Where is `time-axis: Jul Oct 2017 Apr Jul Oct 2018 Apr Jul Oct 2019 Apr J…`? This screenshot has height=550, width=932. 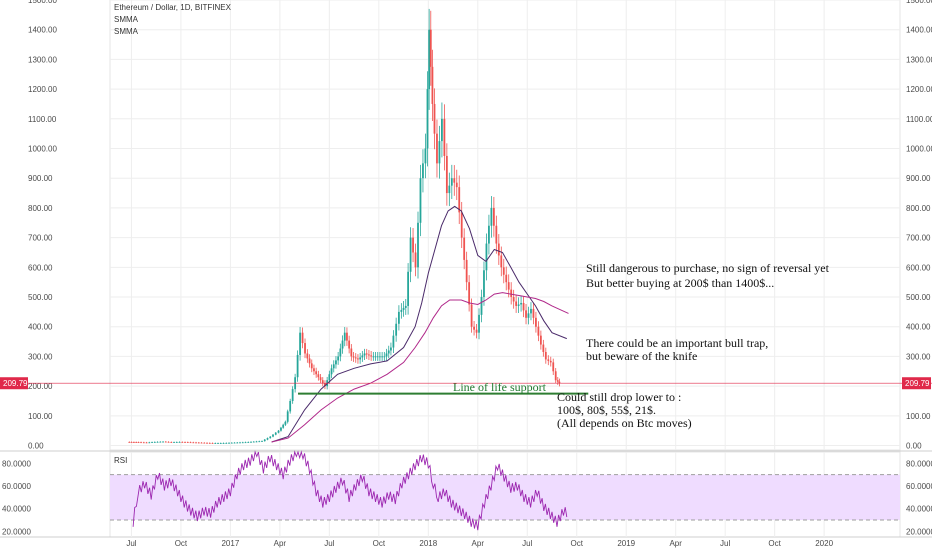 time-axis: Jul Oct 2017 Apr Jul Oct 2018 Apr Jul Oct 2019 Apr J… is located at coordinates (479, 543).